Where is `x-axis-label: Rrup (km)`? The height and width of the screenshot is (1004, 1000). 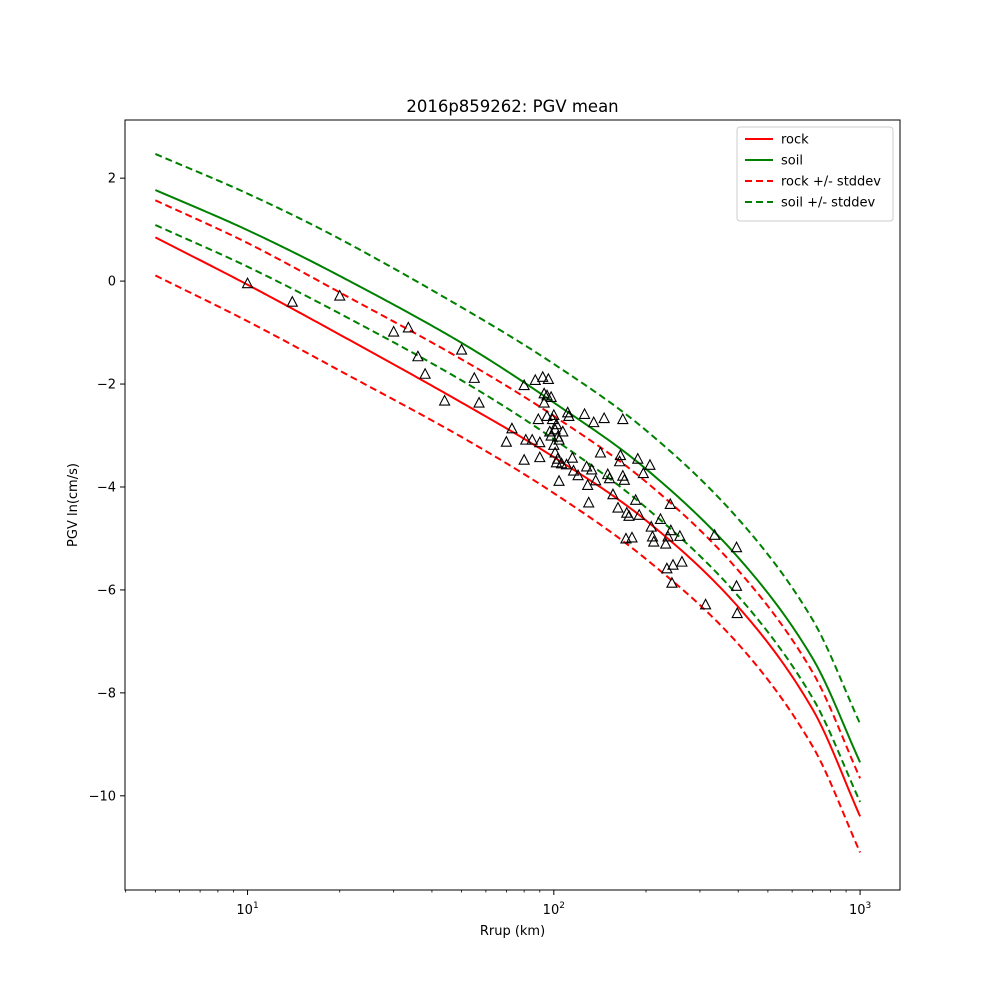
x-axis-label: Rrup (km) is located at coordinates (512, 931).